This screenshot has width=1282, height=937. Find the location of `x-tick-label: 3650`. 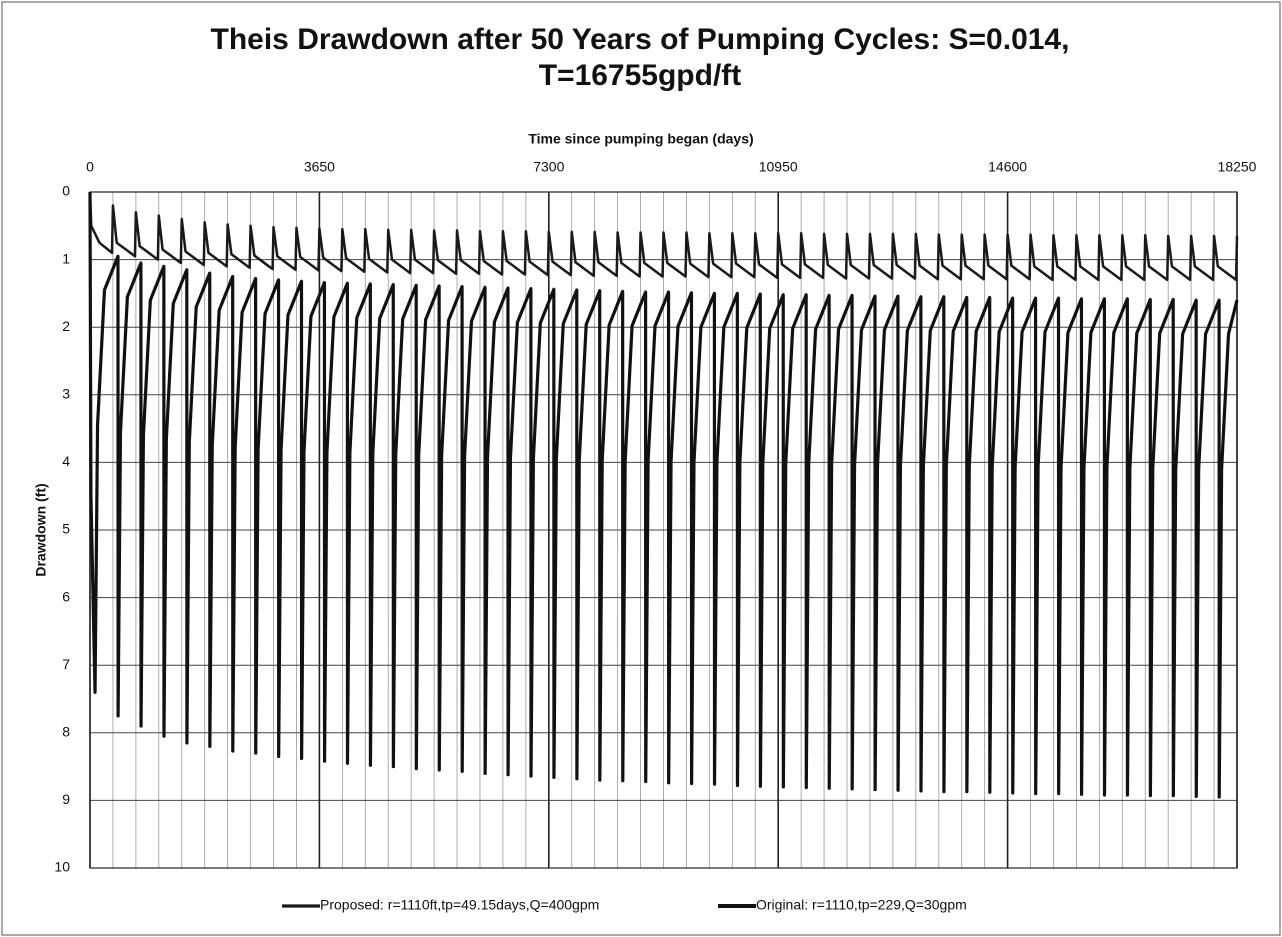

x-tick-label: 3650 is located at coordinates (319, 167).